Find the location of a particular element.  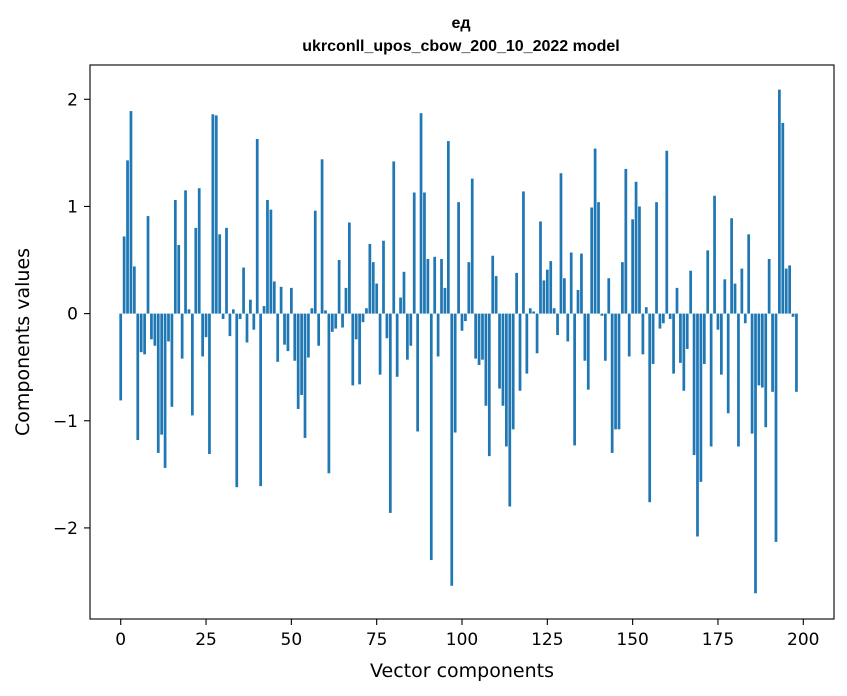

x-axis-ticks: 0 25 50 75 100 125 150 175 200 is located at coordinates (467, 634).